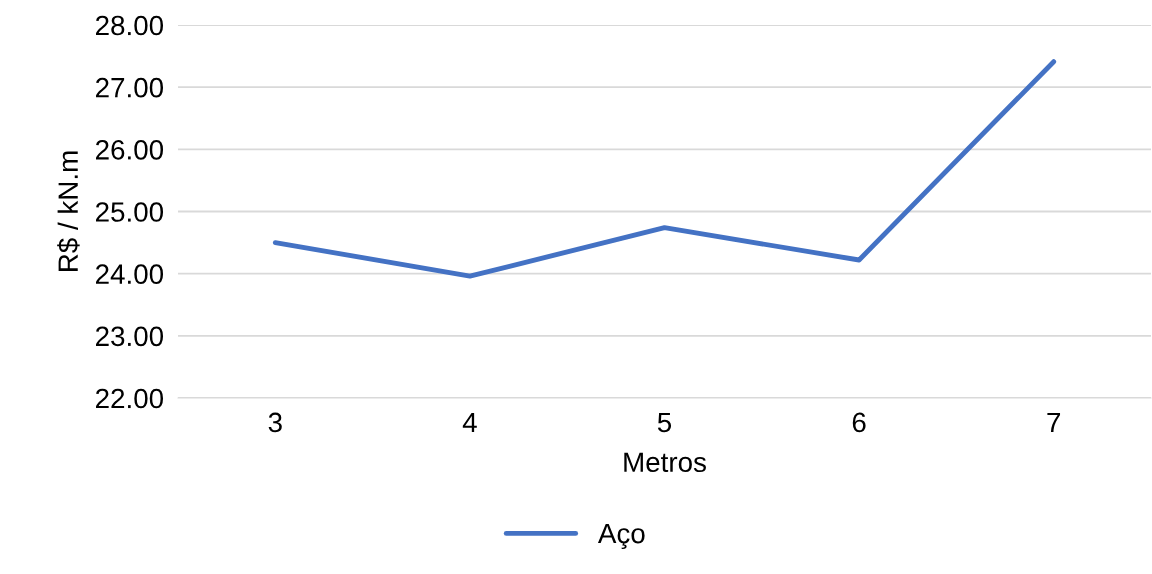 This screenshot has height=574, width=1152. Describe the element at coordinates (621, 536) in the screenshot. I see `legend-label: Aço` at that location.